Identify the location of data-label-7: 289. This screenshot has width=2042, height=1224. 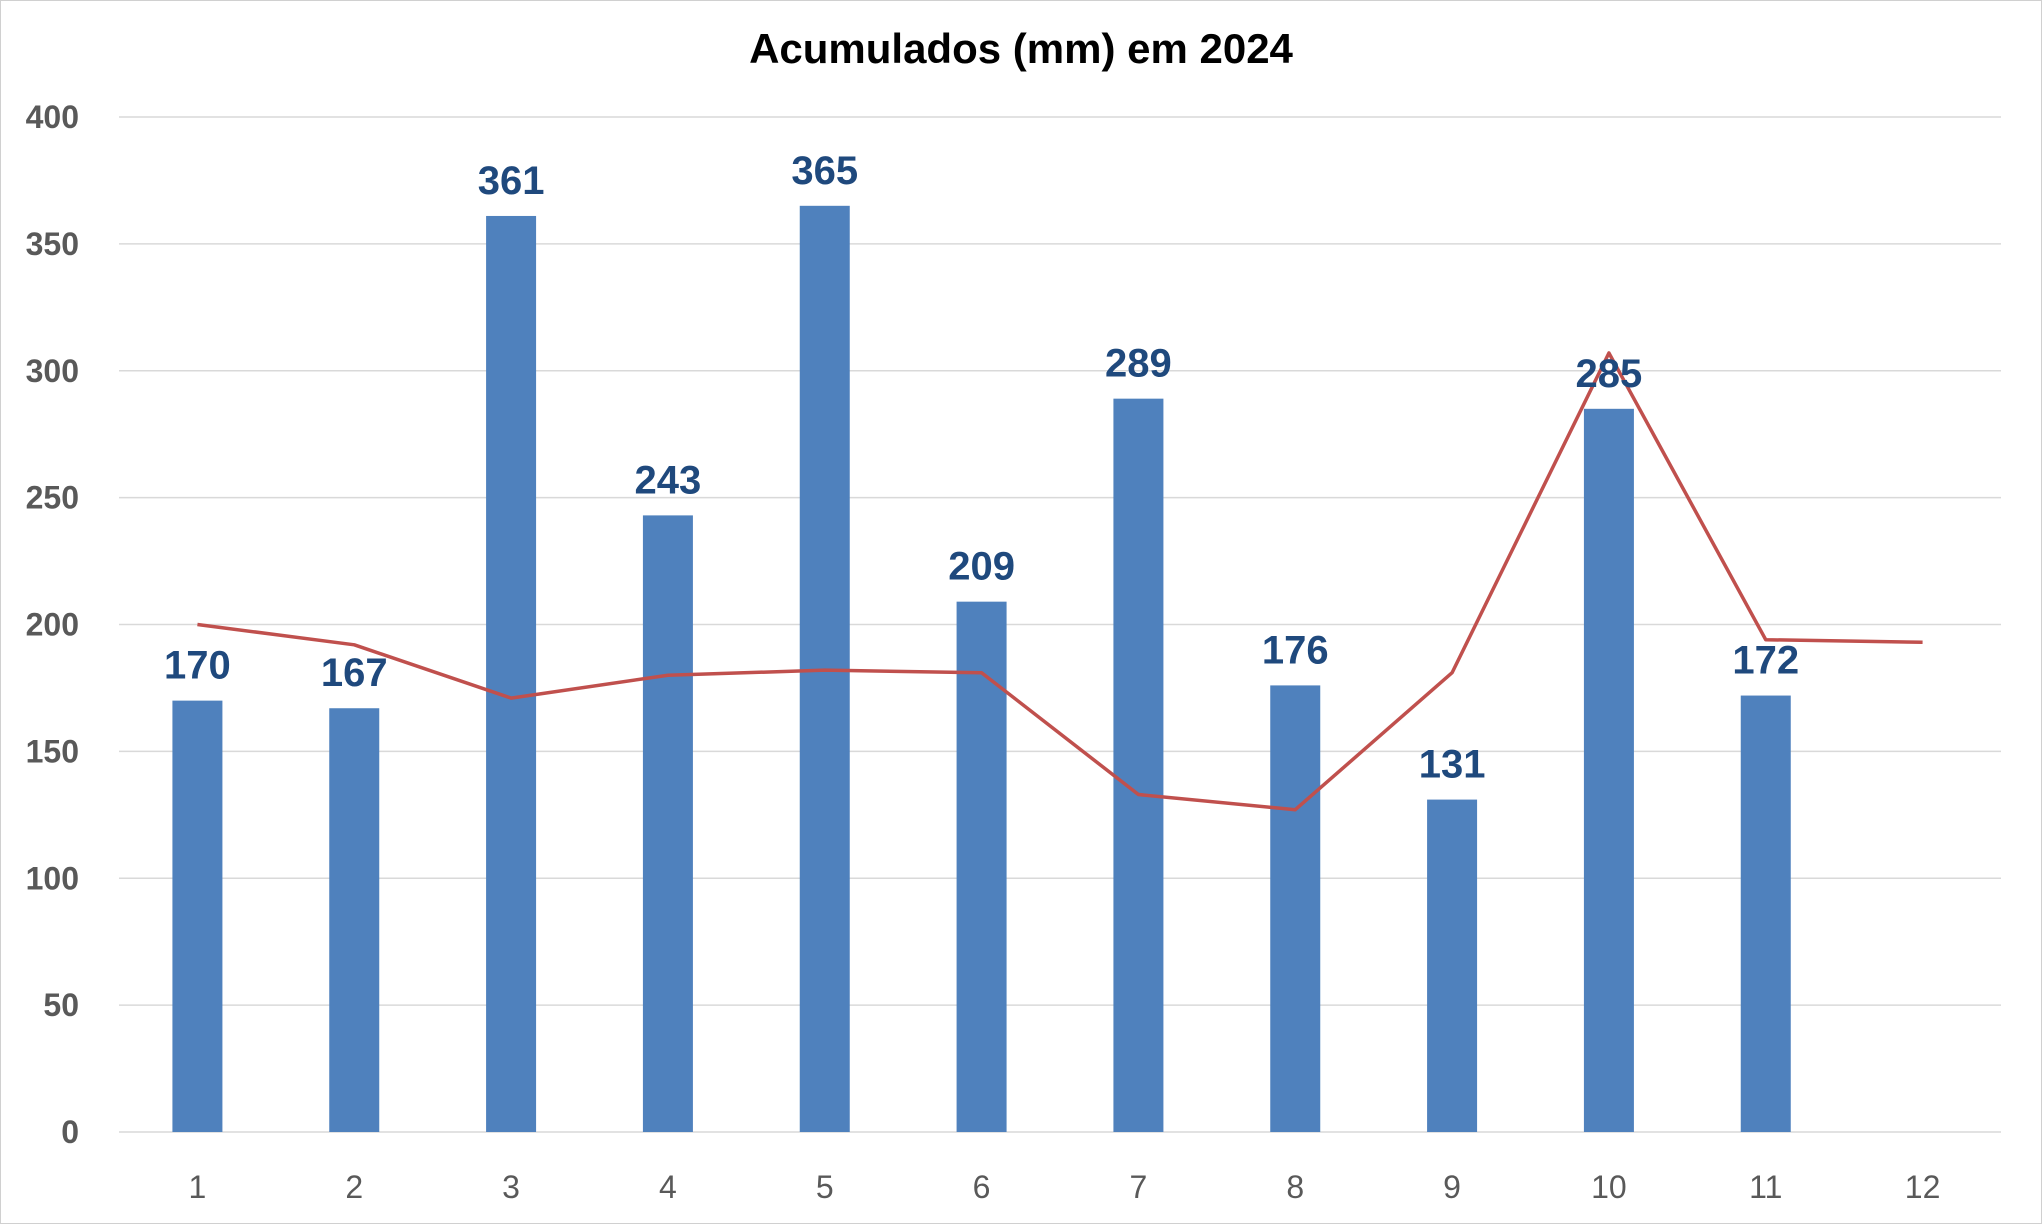
(1138, 364).